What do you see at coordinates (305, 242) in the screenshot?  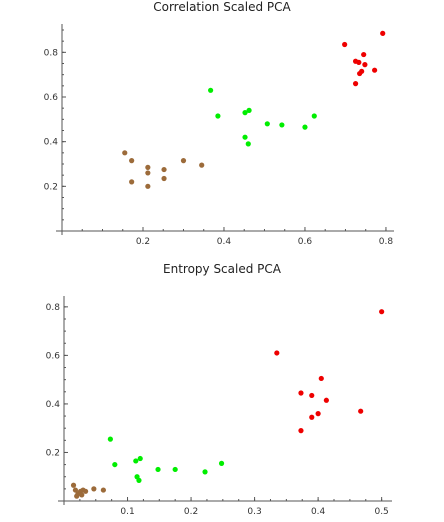 I see `x-tick-label: 0.6` at bounding box center [305, 242].